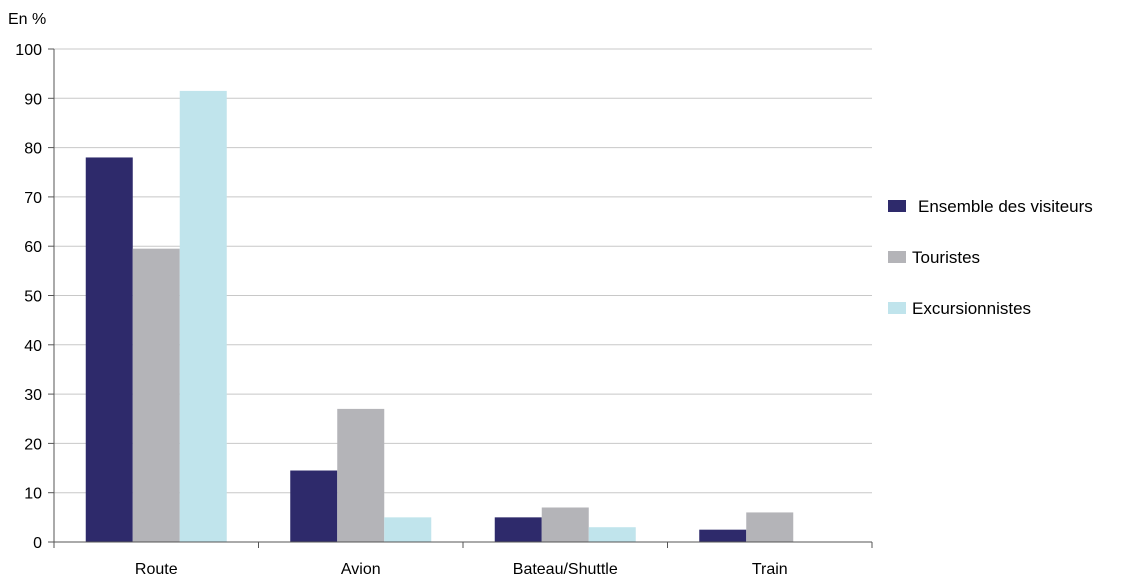  Describe the element at coordinates (461, 569) in the screenshot. I see `x-axis-labels: Route Avion Bateau/Shuttle Train` at that location.